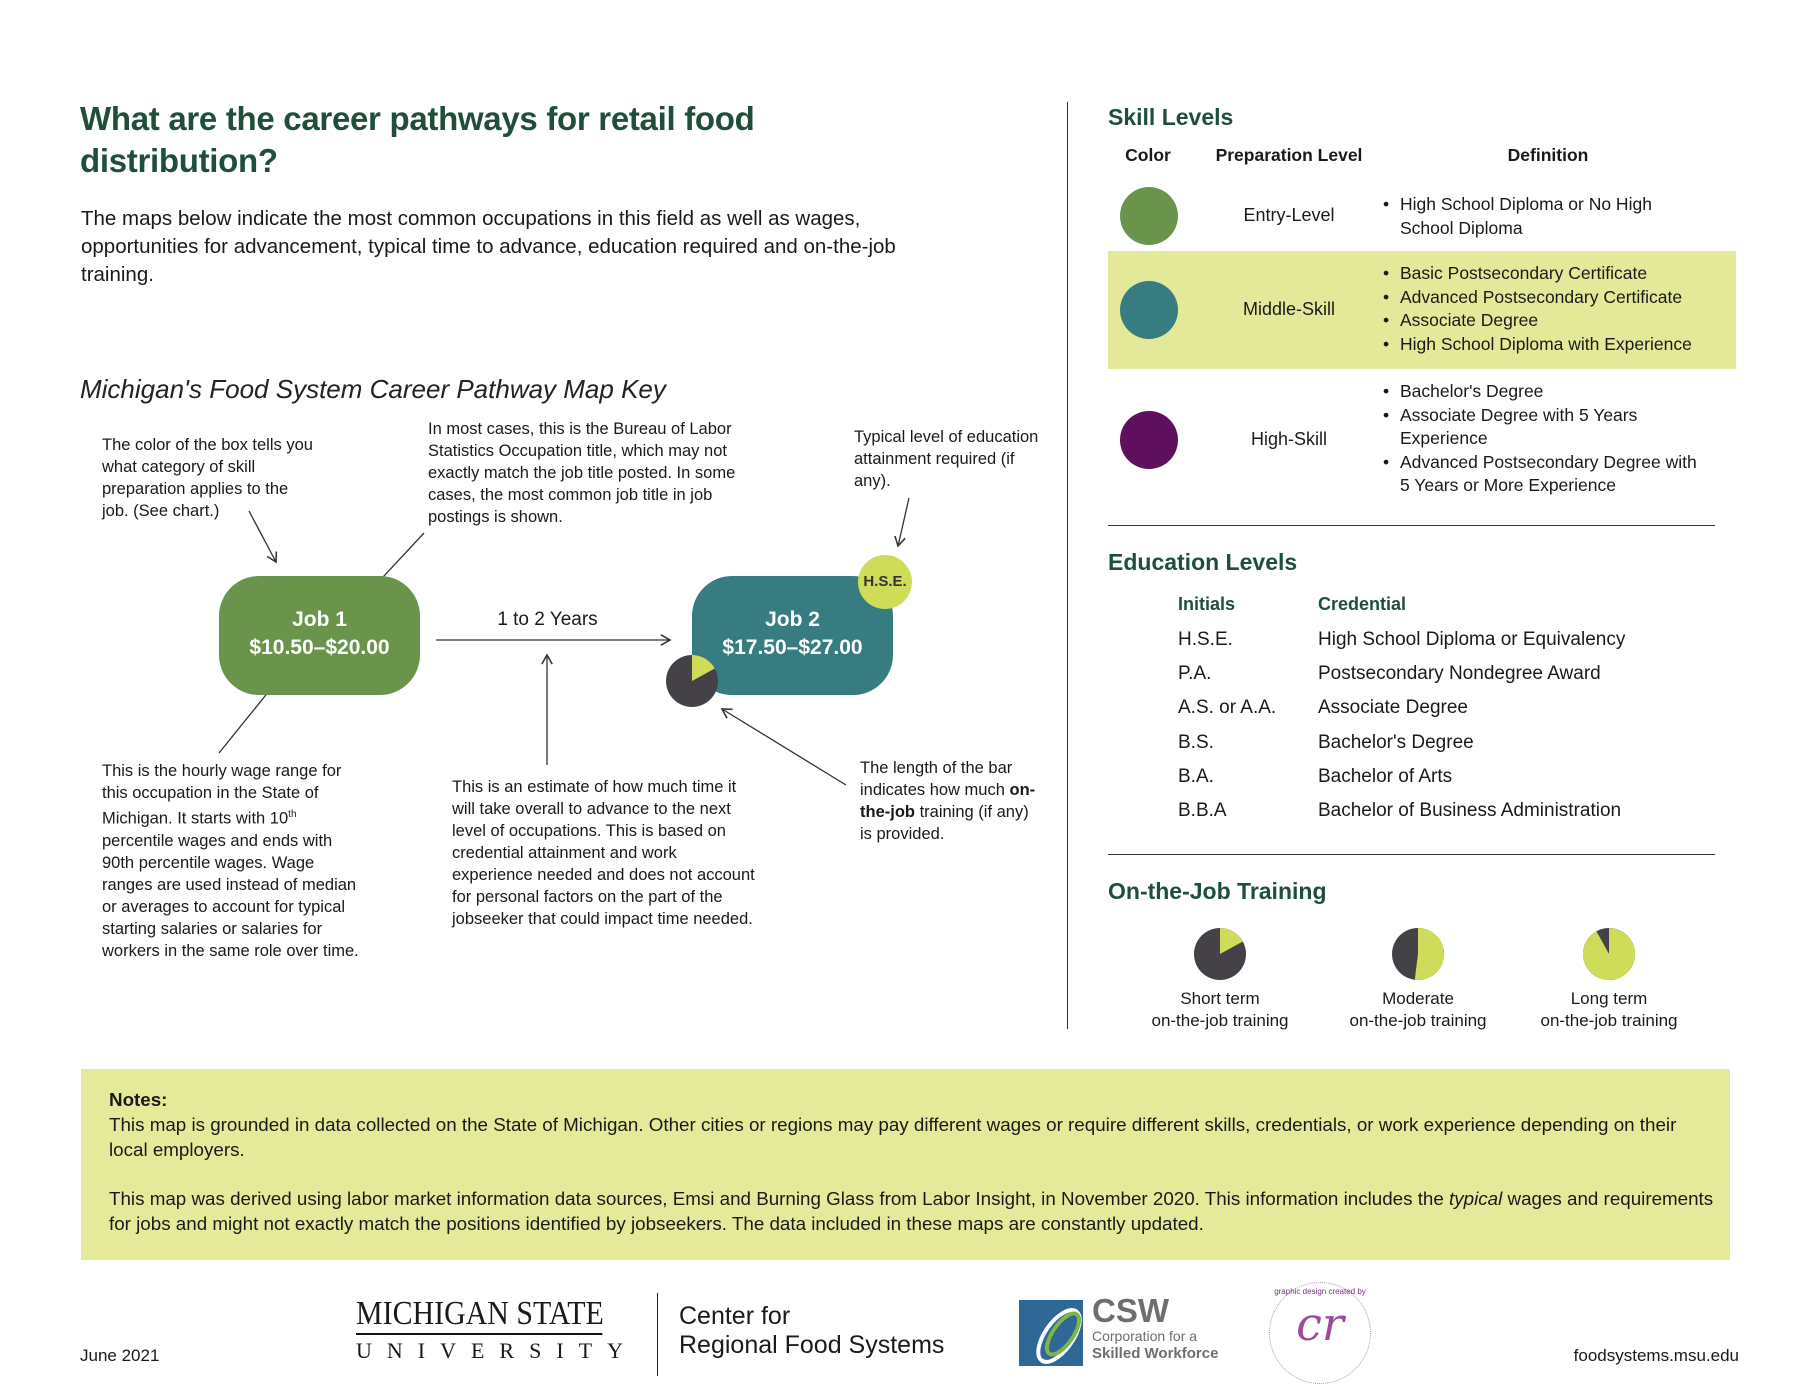 The image size is (1808, 1394). Describe the element at coordinates (138, 1099) in the screenshot. I see `notes-label: Notes:` at that location.